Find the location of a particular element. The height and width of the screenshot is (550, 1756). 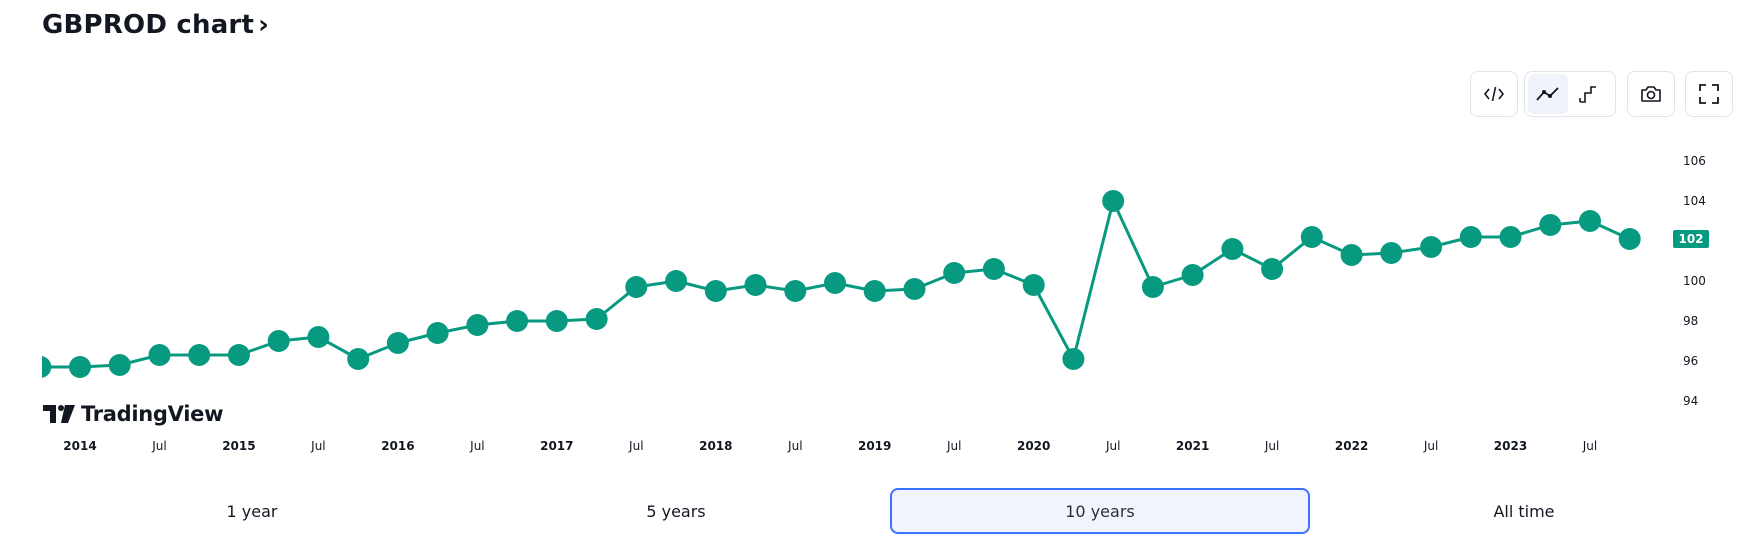

range-5-years-button: 5 years is located at coordinates (676, 511).